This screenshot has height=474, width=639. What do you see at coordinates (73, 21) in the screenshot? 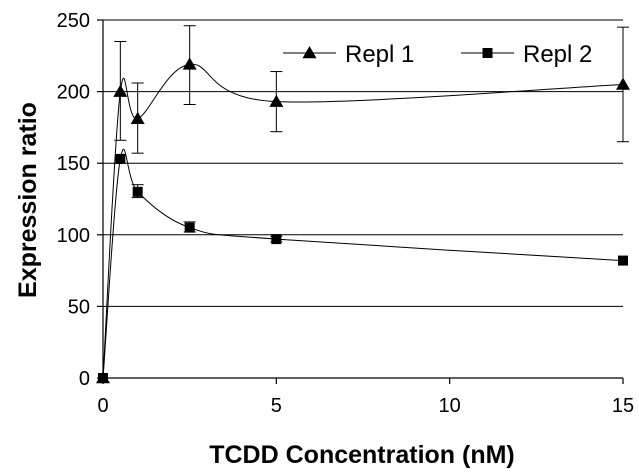
I see `y-tick-label-250: 250` at bounding box center [73, 21].